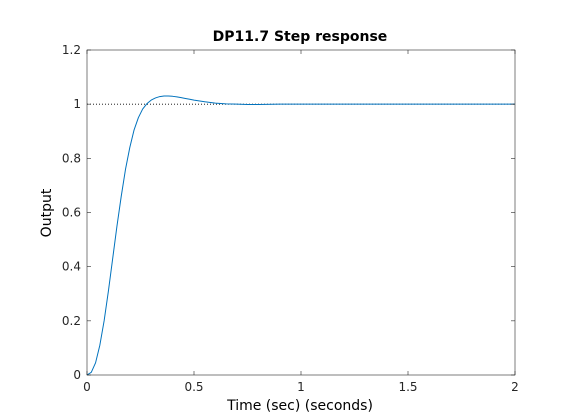 The height and width of the screenshot is (420, 570). Describe the element at coordinates (193, 387) in the screenshot. I see `x-tick-label: 0.5` at that location.